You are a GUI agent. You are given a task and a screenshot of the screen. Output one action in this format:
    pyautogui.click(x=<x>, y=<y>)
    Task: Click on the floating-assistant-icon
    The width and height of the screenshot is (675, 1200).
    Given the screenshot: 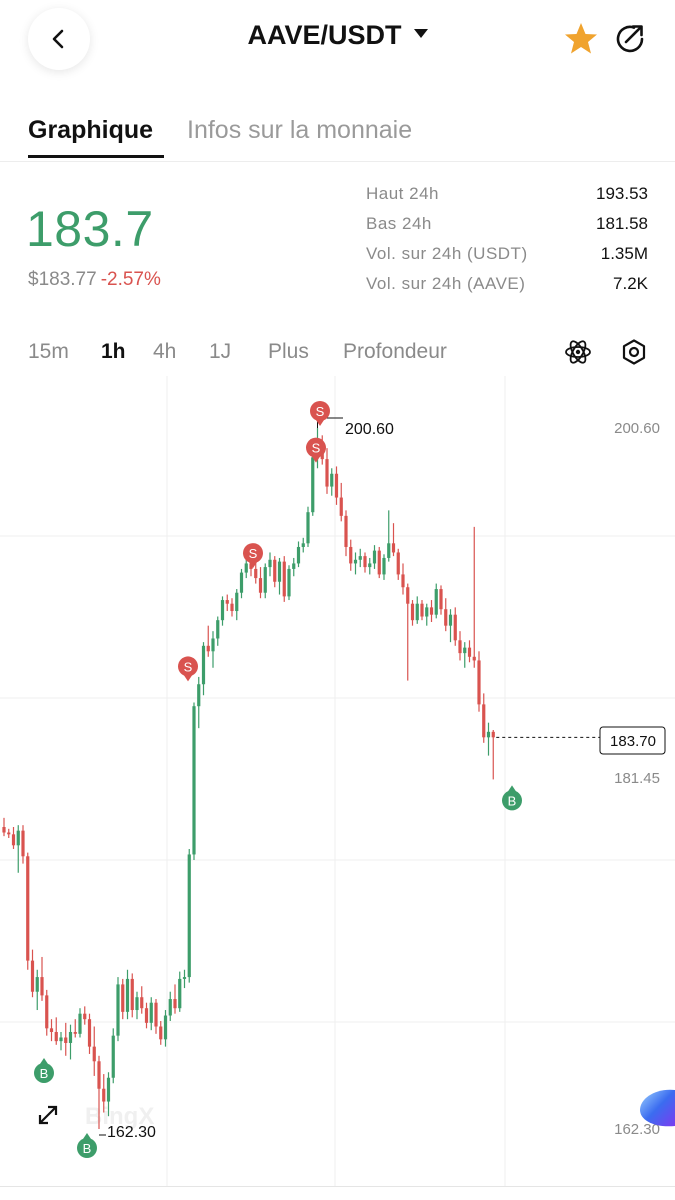 What is the action you would take?
    pyautogui.click(x=655, y=1108)
    